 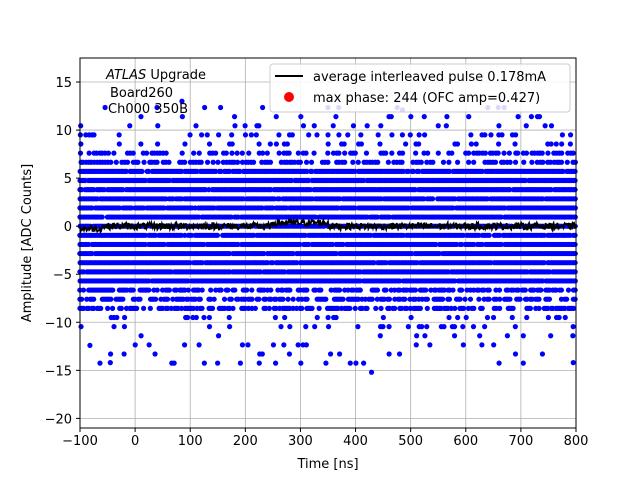 What do you see at coordinates (176, 75) in the screenshot?
I see `annotation-upgrade: Upgrade` at bounding box center [176, 75].